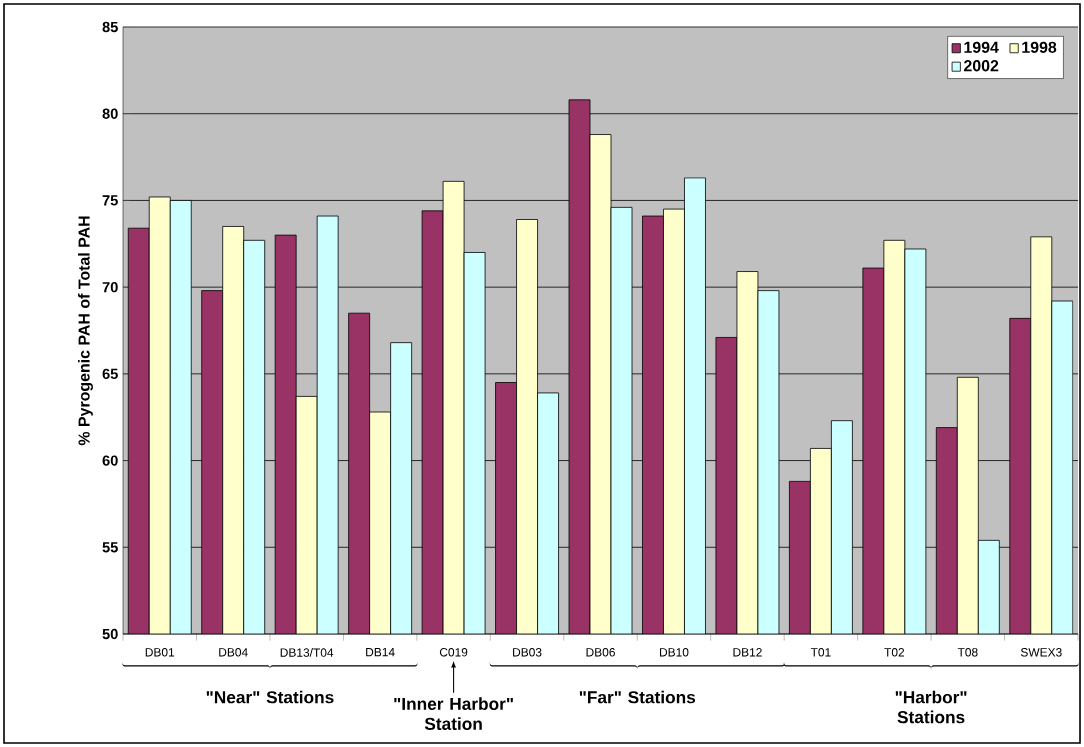  I want to click on legend-label: 2002, so click(981, 66).